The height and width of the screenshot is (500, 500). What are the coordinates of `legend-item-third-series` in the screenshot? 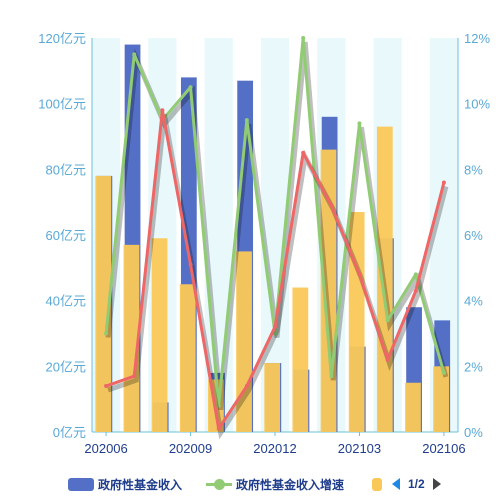 It's located at (379, 484).